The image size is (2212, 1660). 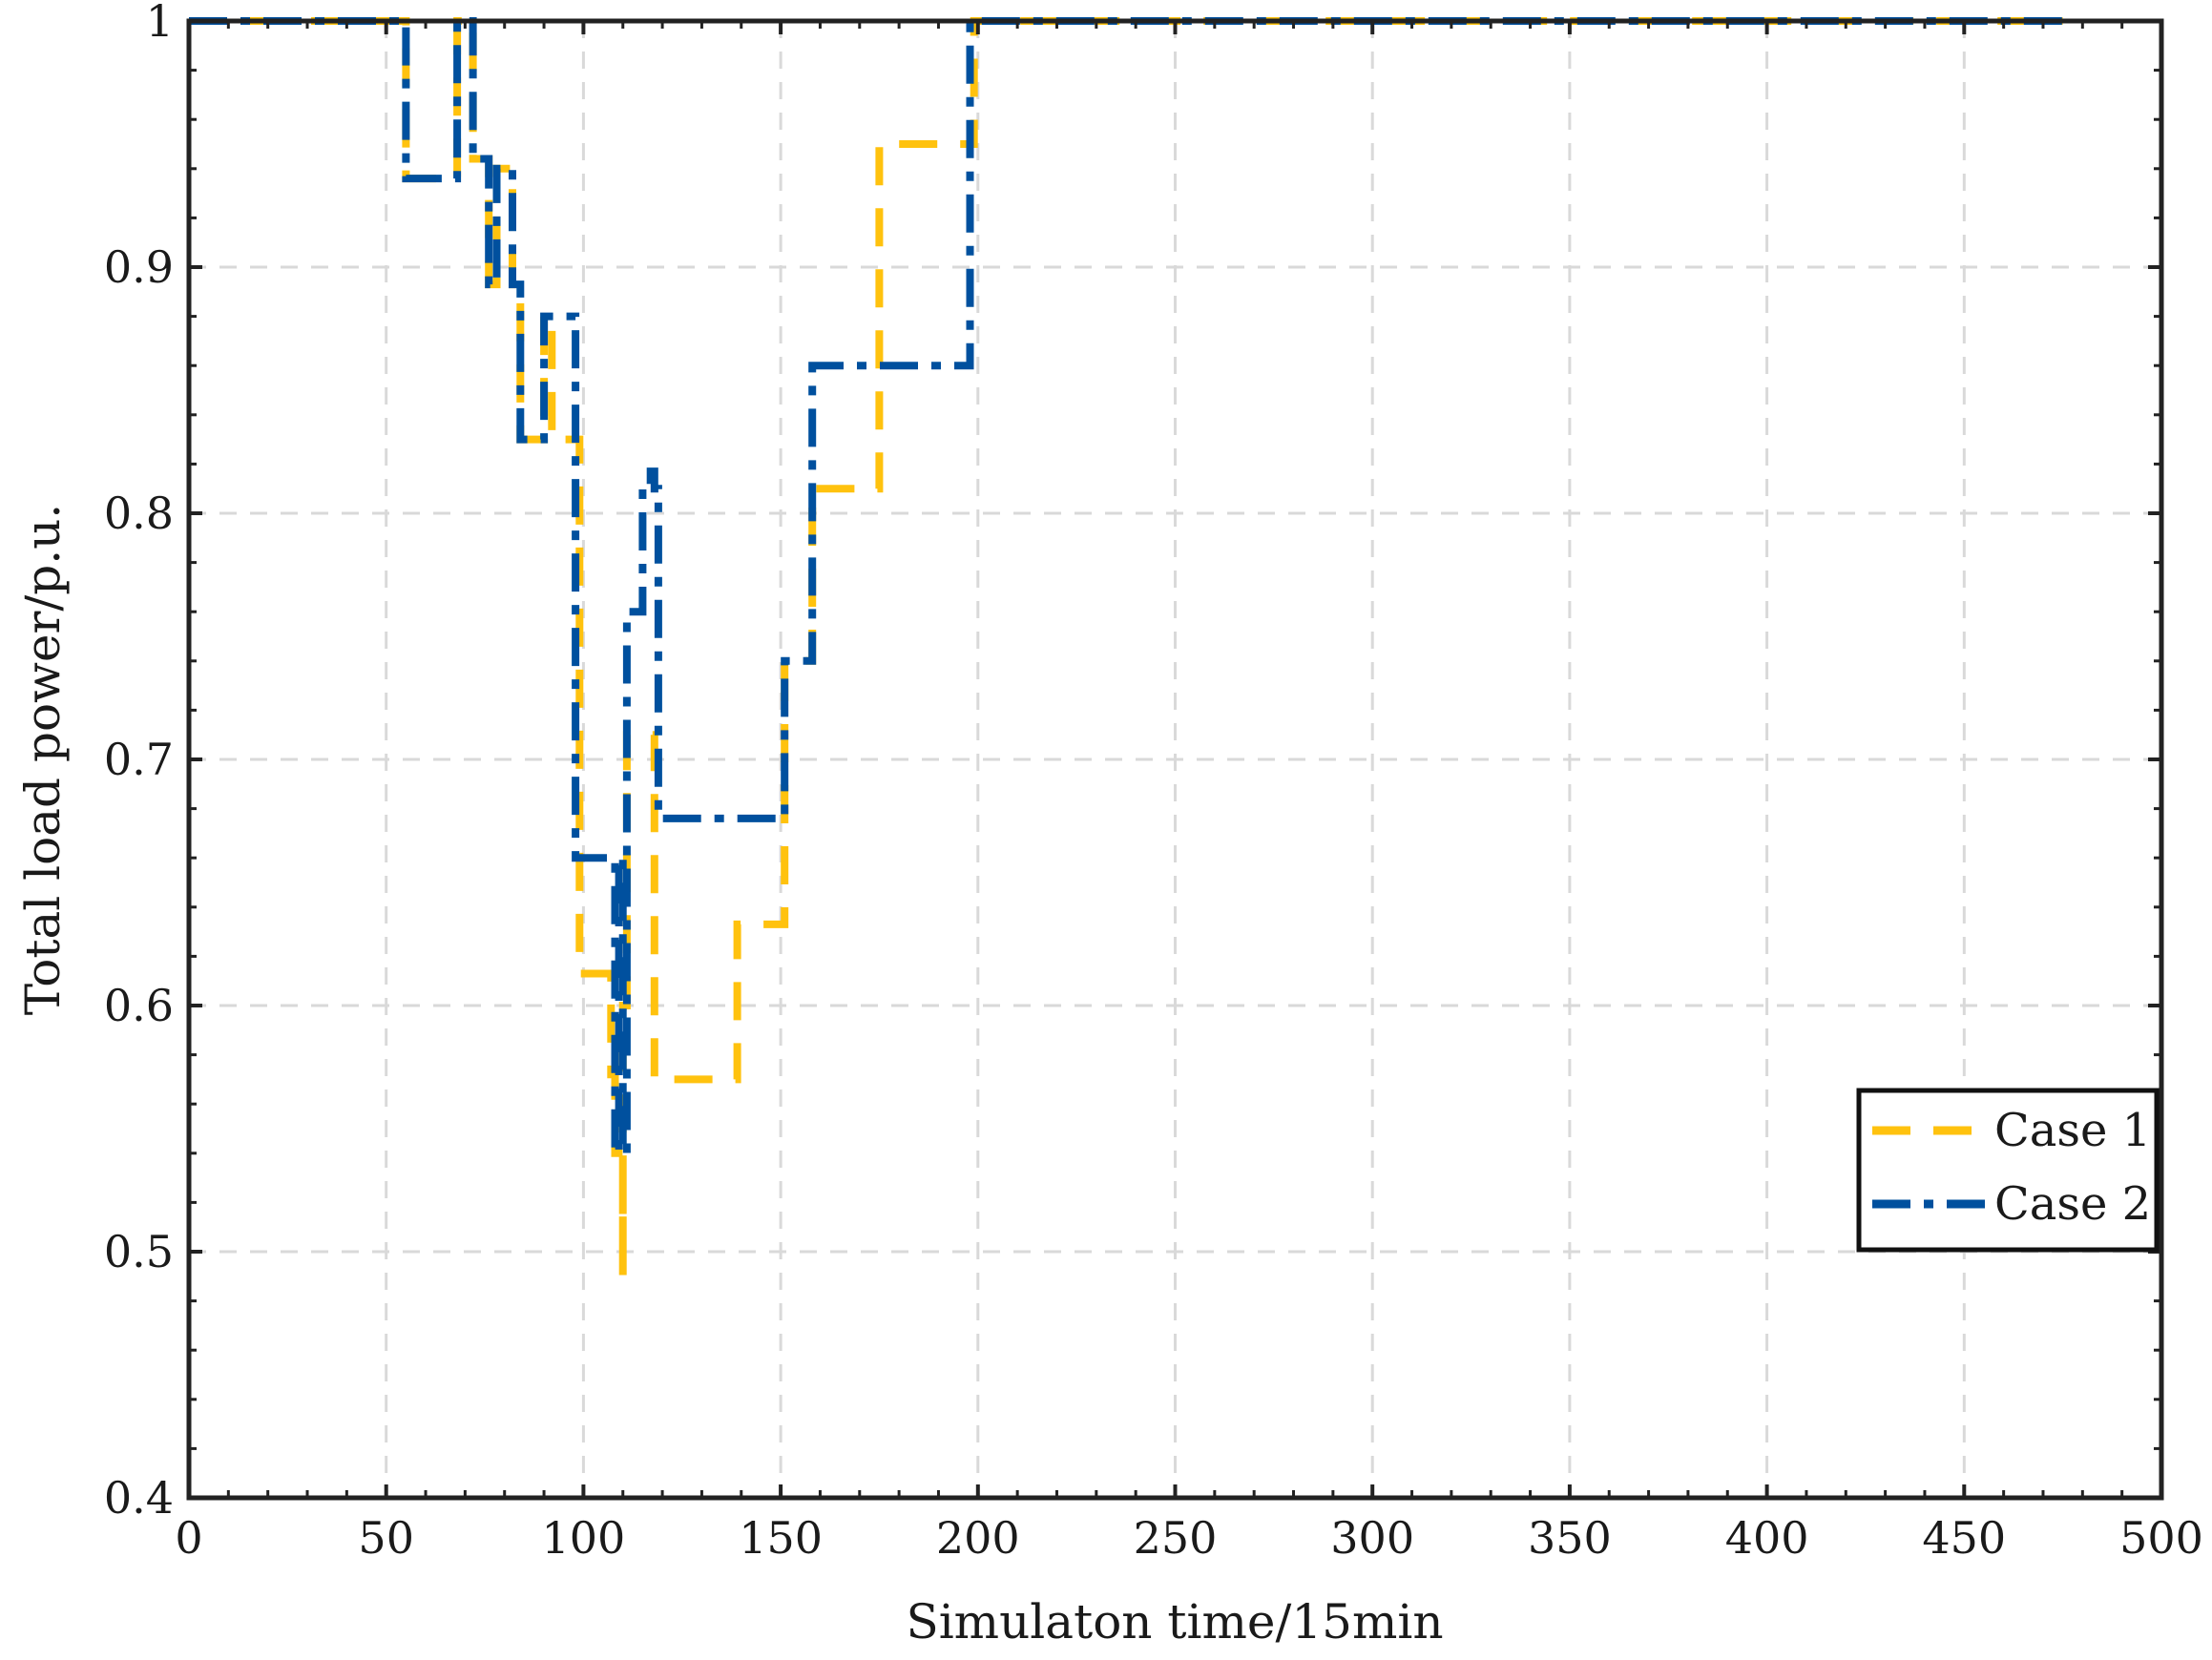 What do you see at coordinates (978, 1538) in the screenshot?
I see `x-tick-label: 200` at bounding box center [978, 1538].